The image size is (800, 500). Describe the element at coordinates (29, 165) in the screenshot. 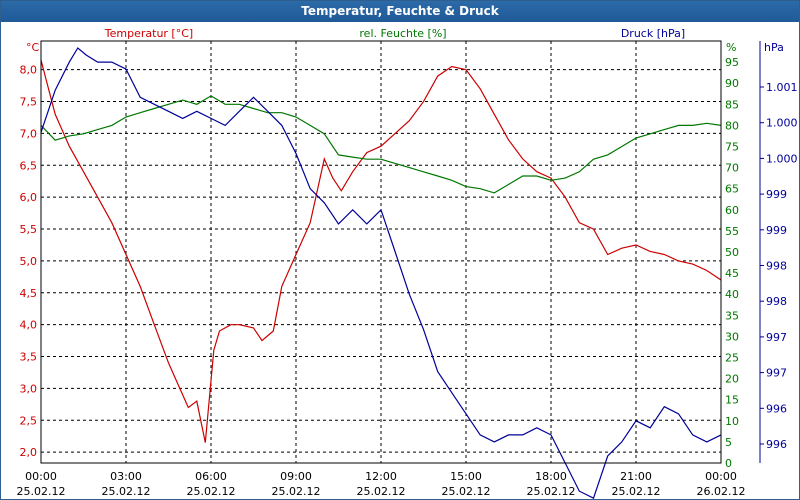

I see `temperature-tick-label: 6,5` at that location.